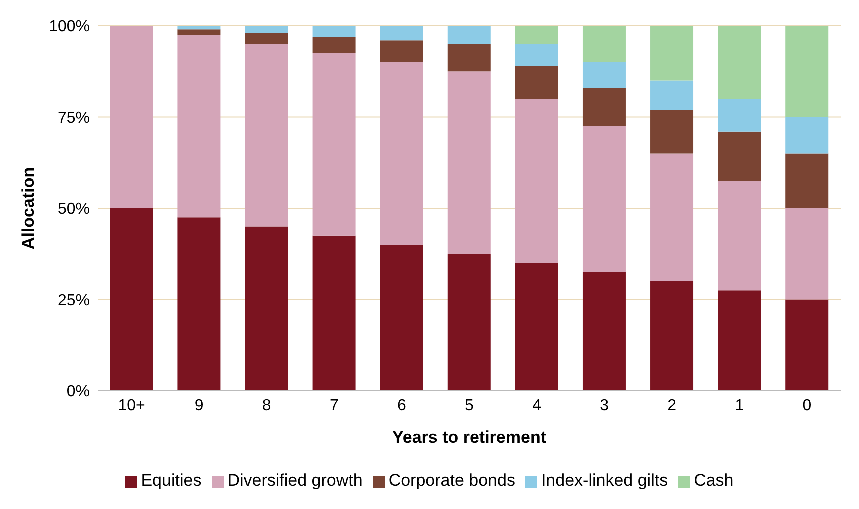 This screenshot has width=859, height=509. Describe the element at coordinates (739, 405) in the screenshot. I see `x-tick-label: 1` at that location.